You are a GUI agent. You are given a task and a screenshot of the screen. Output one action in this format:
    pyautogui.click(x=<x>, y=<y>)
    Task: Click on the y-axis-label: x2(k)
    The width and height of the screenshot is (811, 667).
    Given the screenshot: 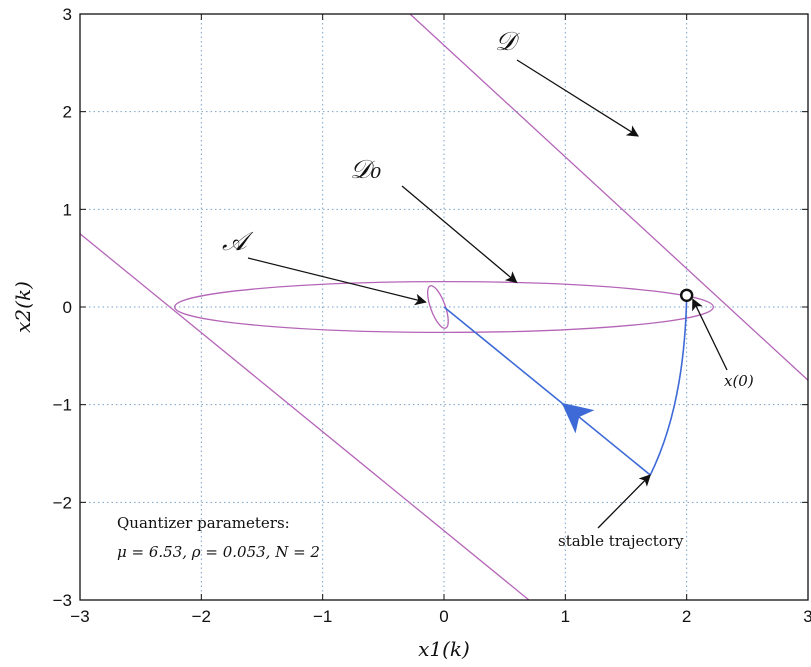 What is the action you would take?
    pyautogui.click(x=23, y=307)
    